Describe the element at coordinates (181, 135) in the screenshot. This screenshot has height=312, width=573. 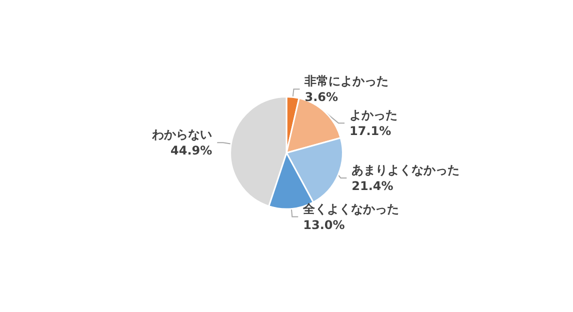
I see `slice-label: わからない` at that location.